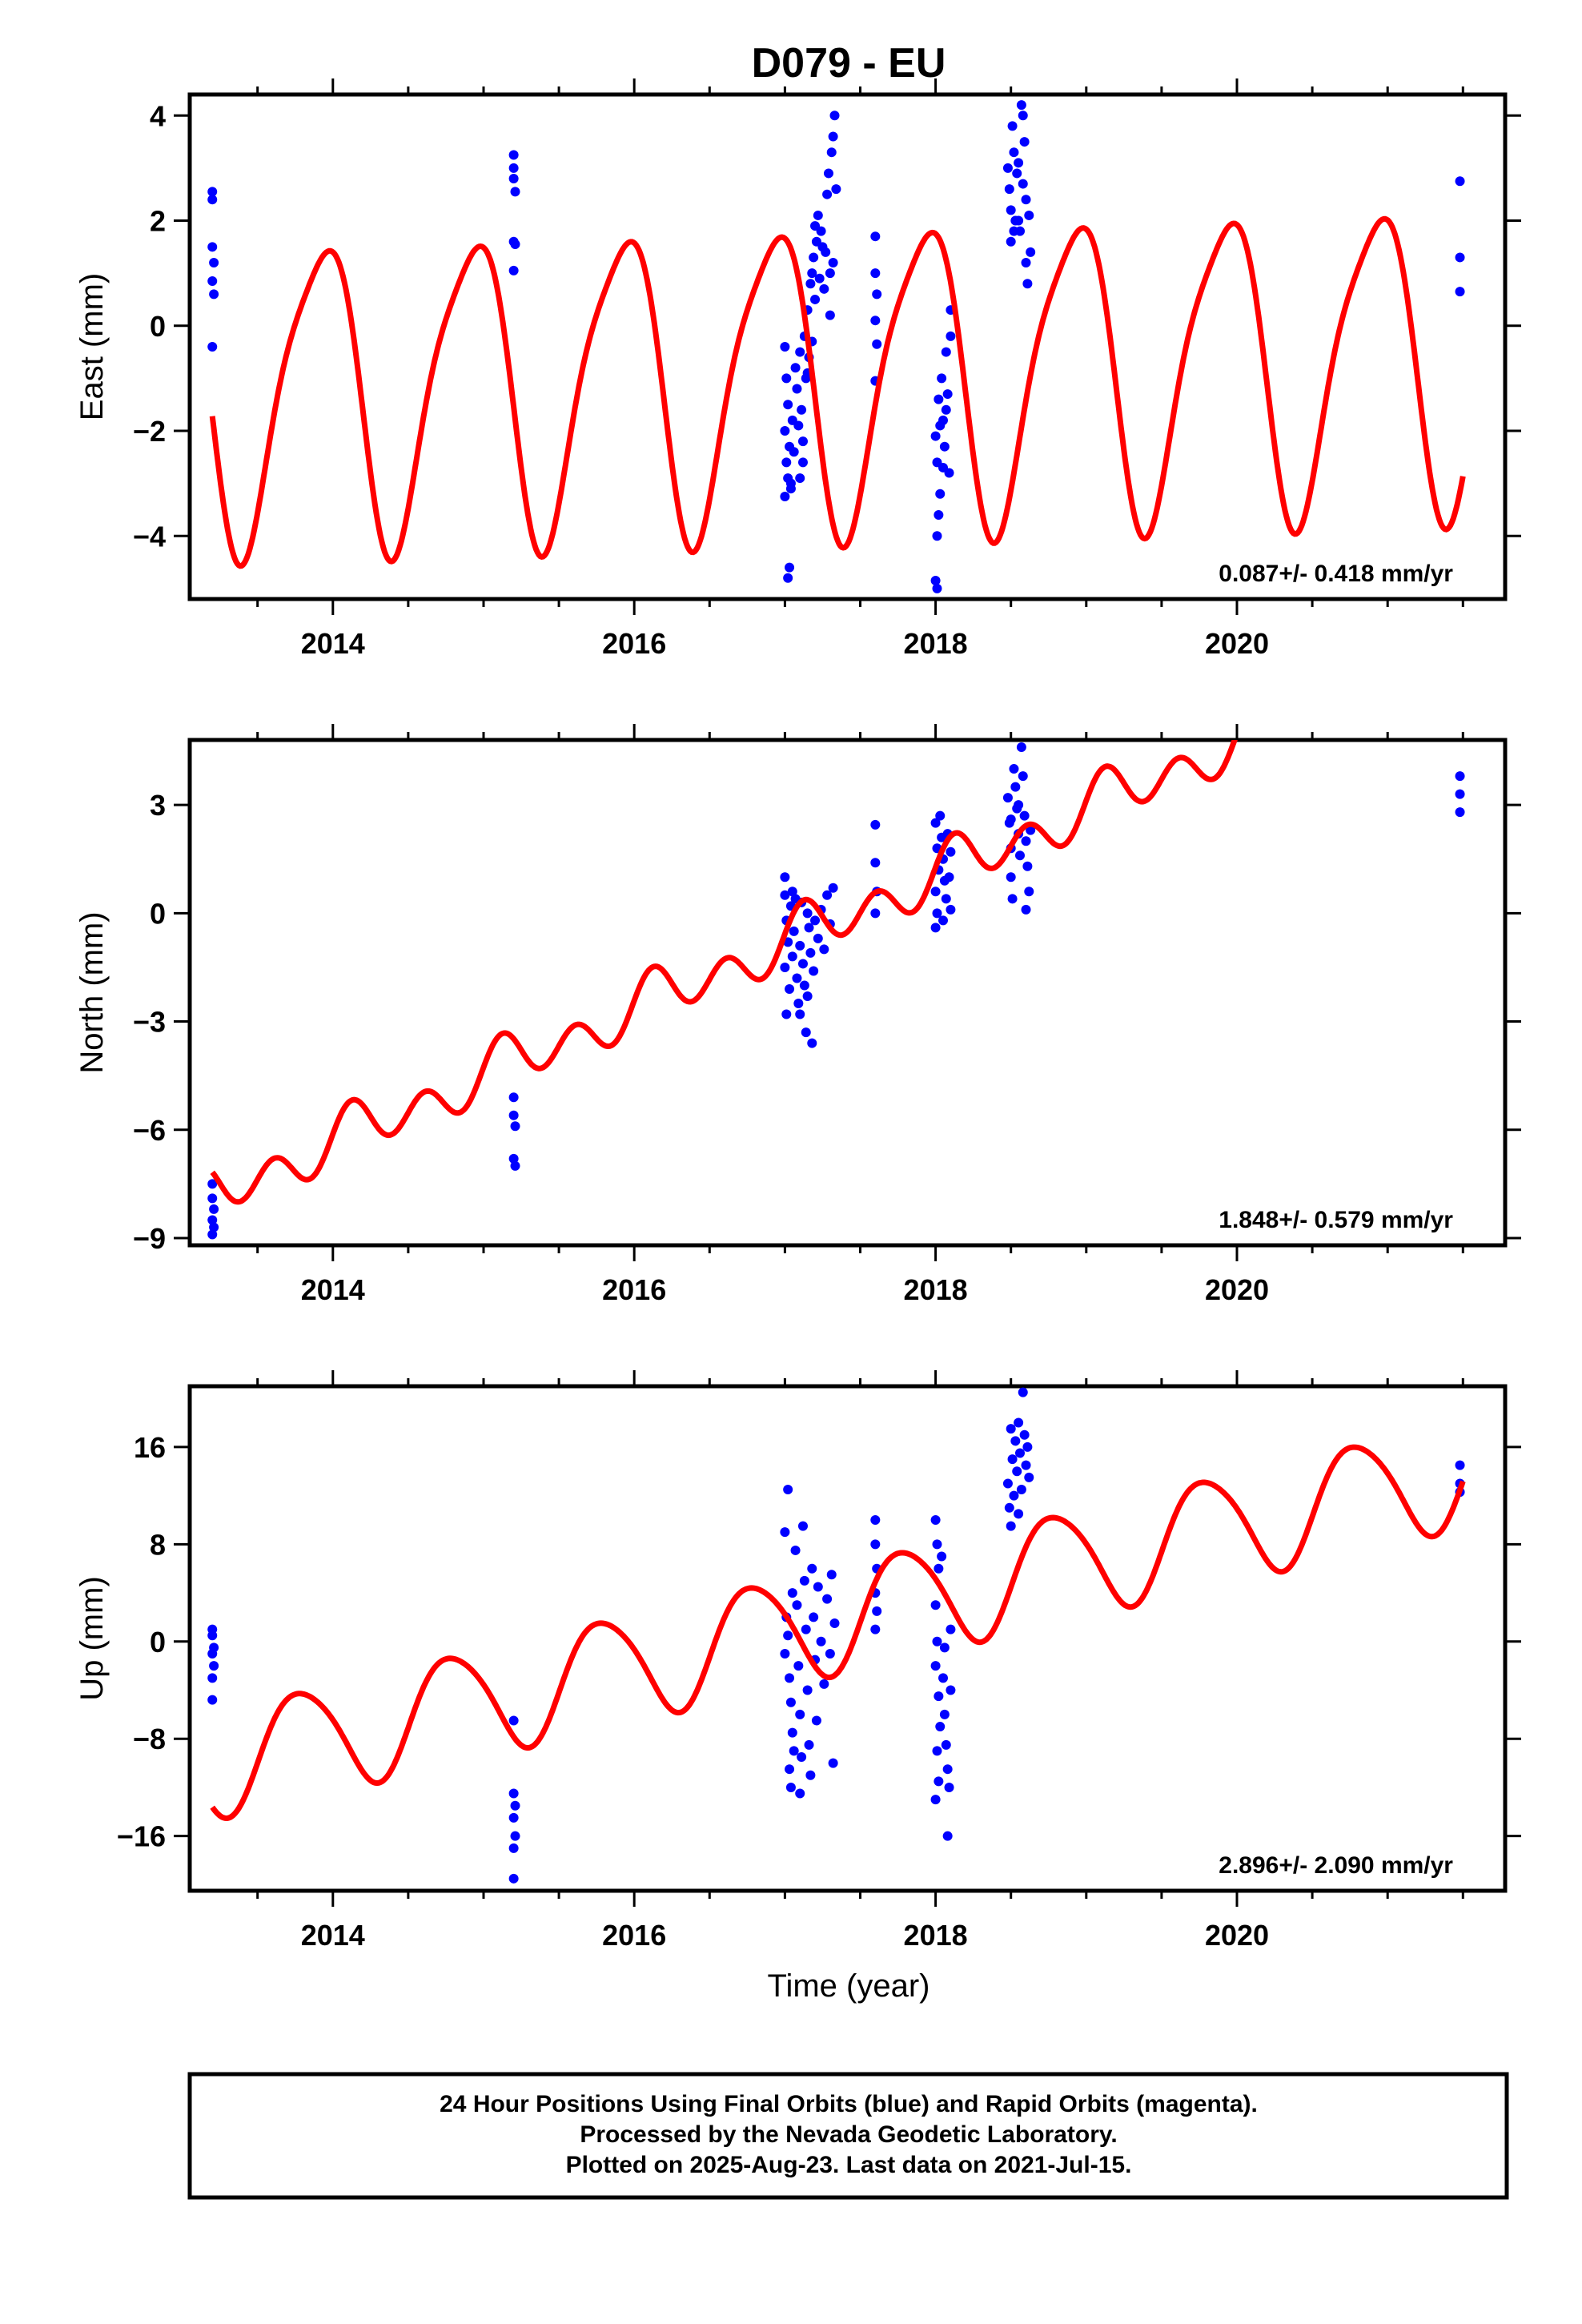  Describe the element at coordinates (149, 1238) in the screenshot. I see `north-y-tick-label: −9` at that location.